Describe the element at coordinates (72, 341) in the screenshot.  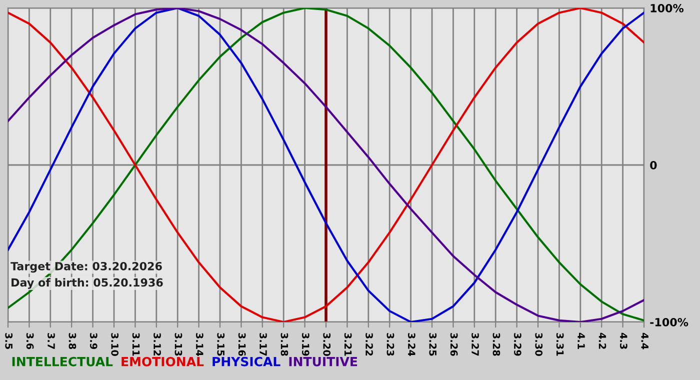
I see `x-tick-label: 3.8` at that location.